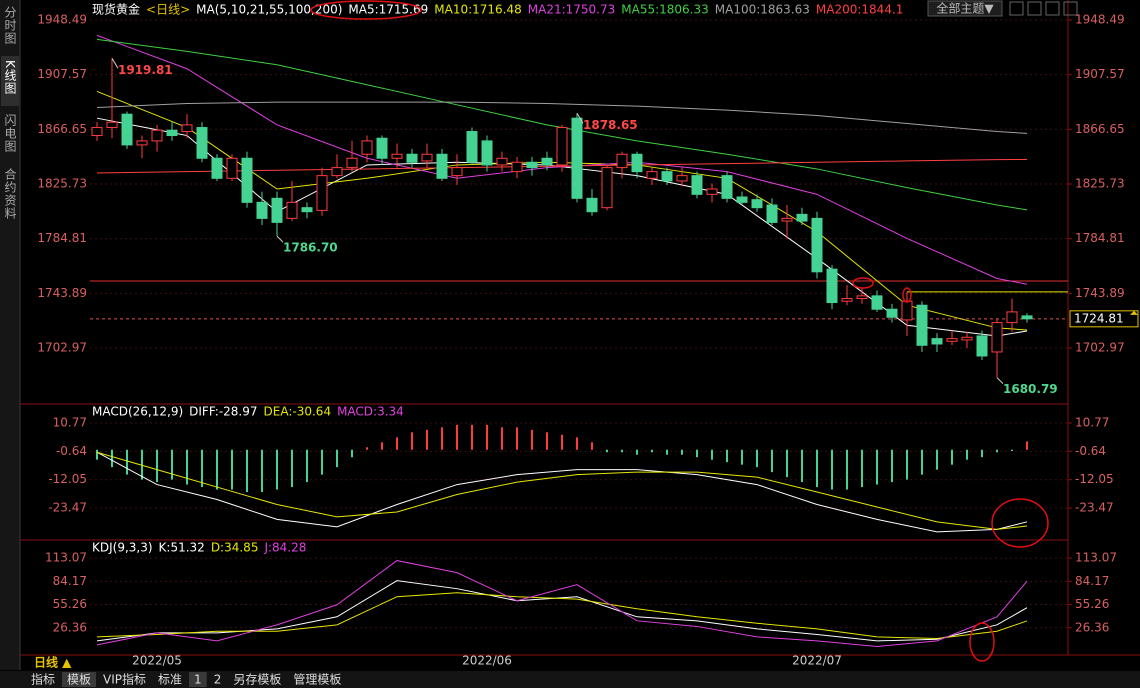 This screenshot has height=688, width=1140. What do you see at coordinates (10, 133) in the screenshot?
I see `sidebar-tab: 闪电图` at bounding box center [10, 133].